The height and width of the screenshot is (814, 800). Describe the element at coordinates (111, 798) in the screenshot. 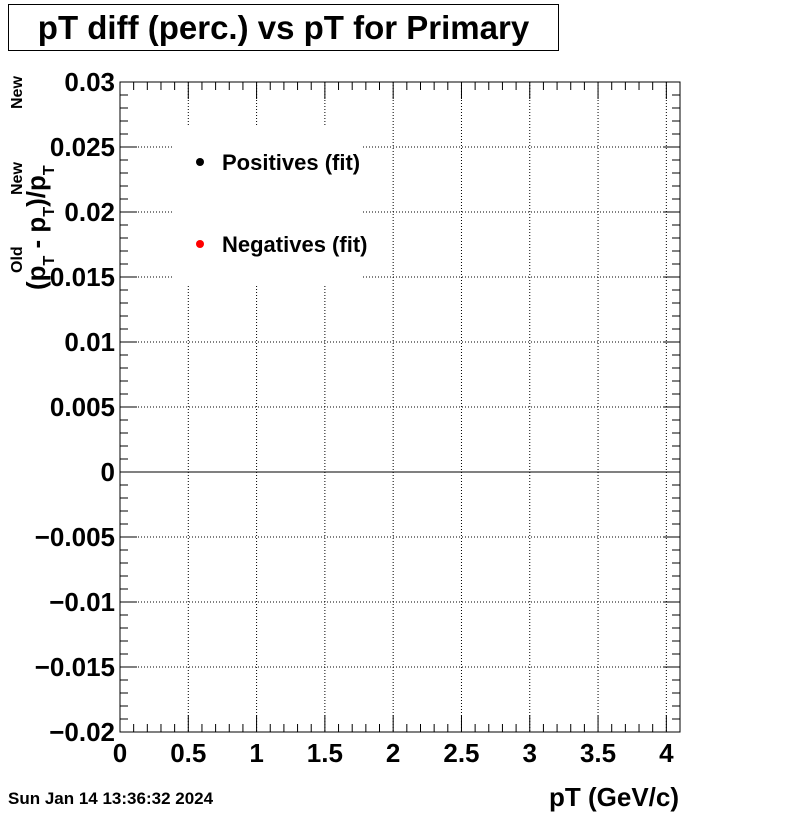

I see `timestamp: Sun Jan 14 13:36:32 2024` at that location.